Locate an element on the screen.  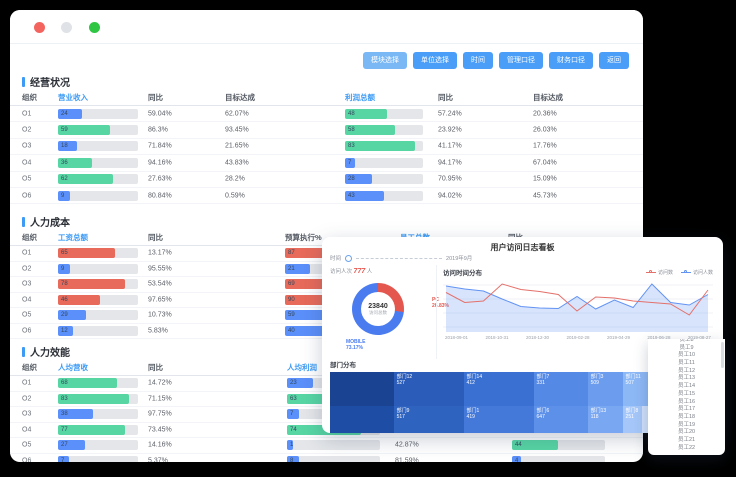
bar-cell: 4 is located at coordinates (558, 458).